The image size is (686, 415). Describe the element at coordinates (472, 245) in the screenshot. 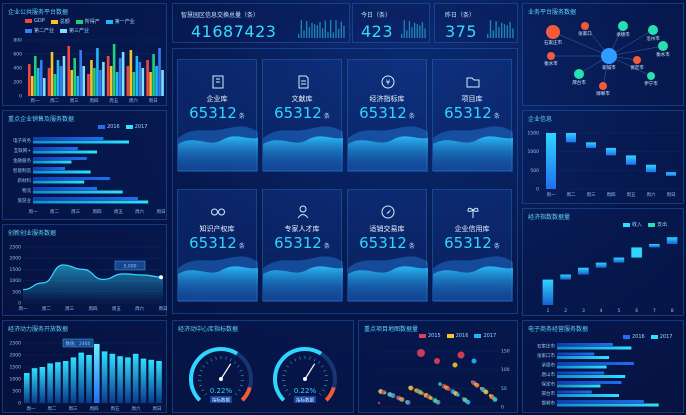

I see `db-card: 企业信用库 65312 条` at that location.